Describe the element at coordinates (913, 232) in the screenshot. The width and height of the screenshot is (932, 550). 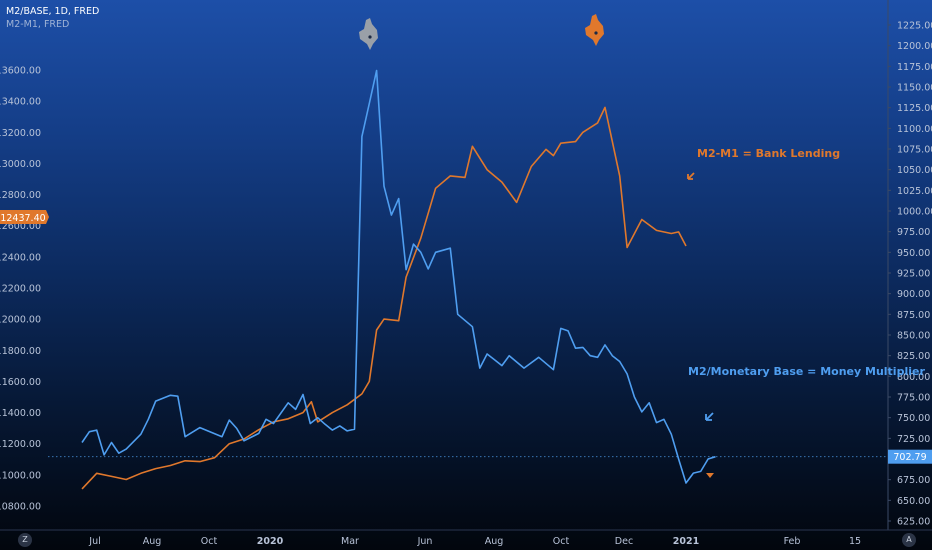
I see `right-tick-label: 975.00` at that location.